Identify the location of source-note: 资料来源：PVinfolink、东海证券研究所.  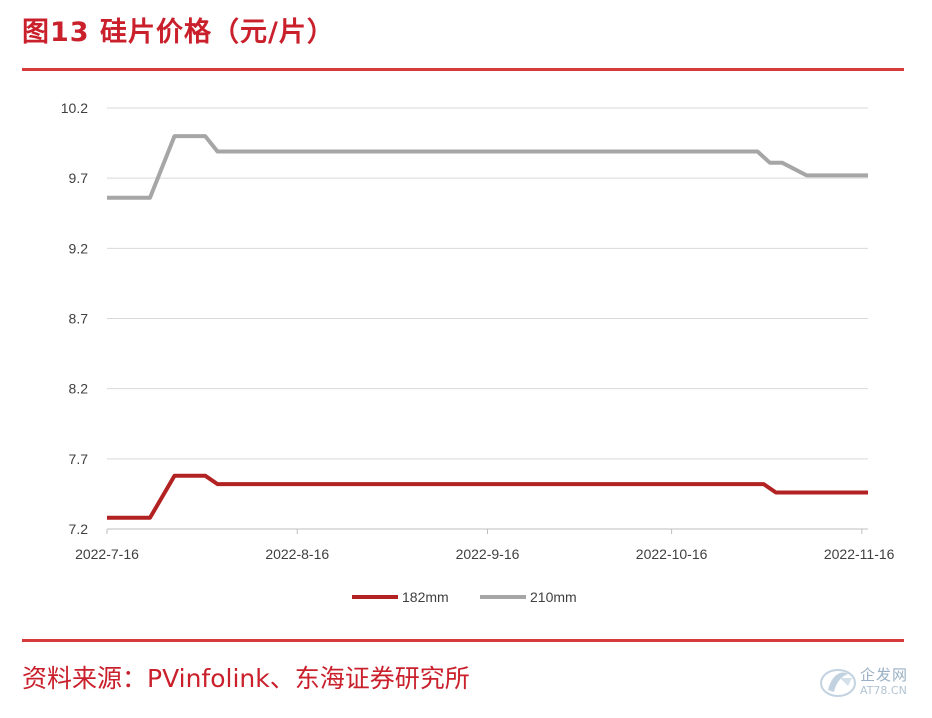
(246, 678).